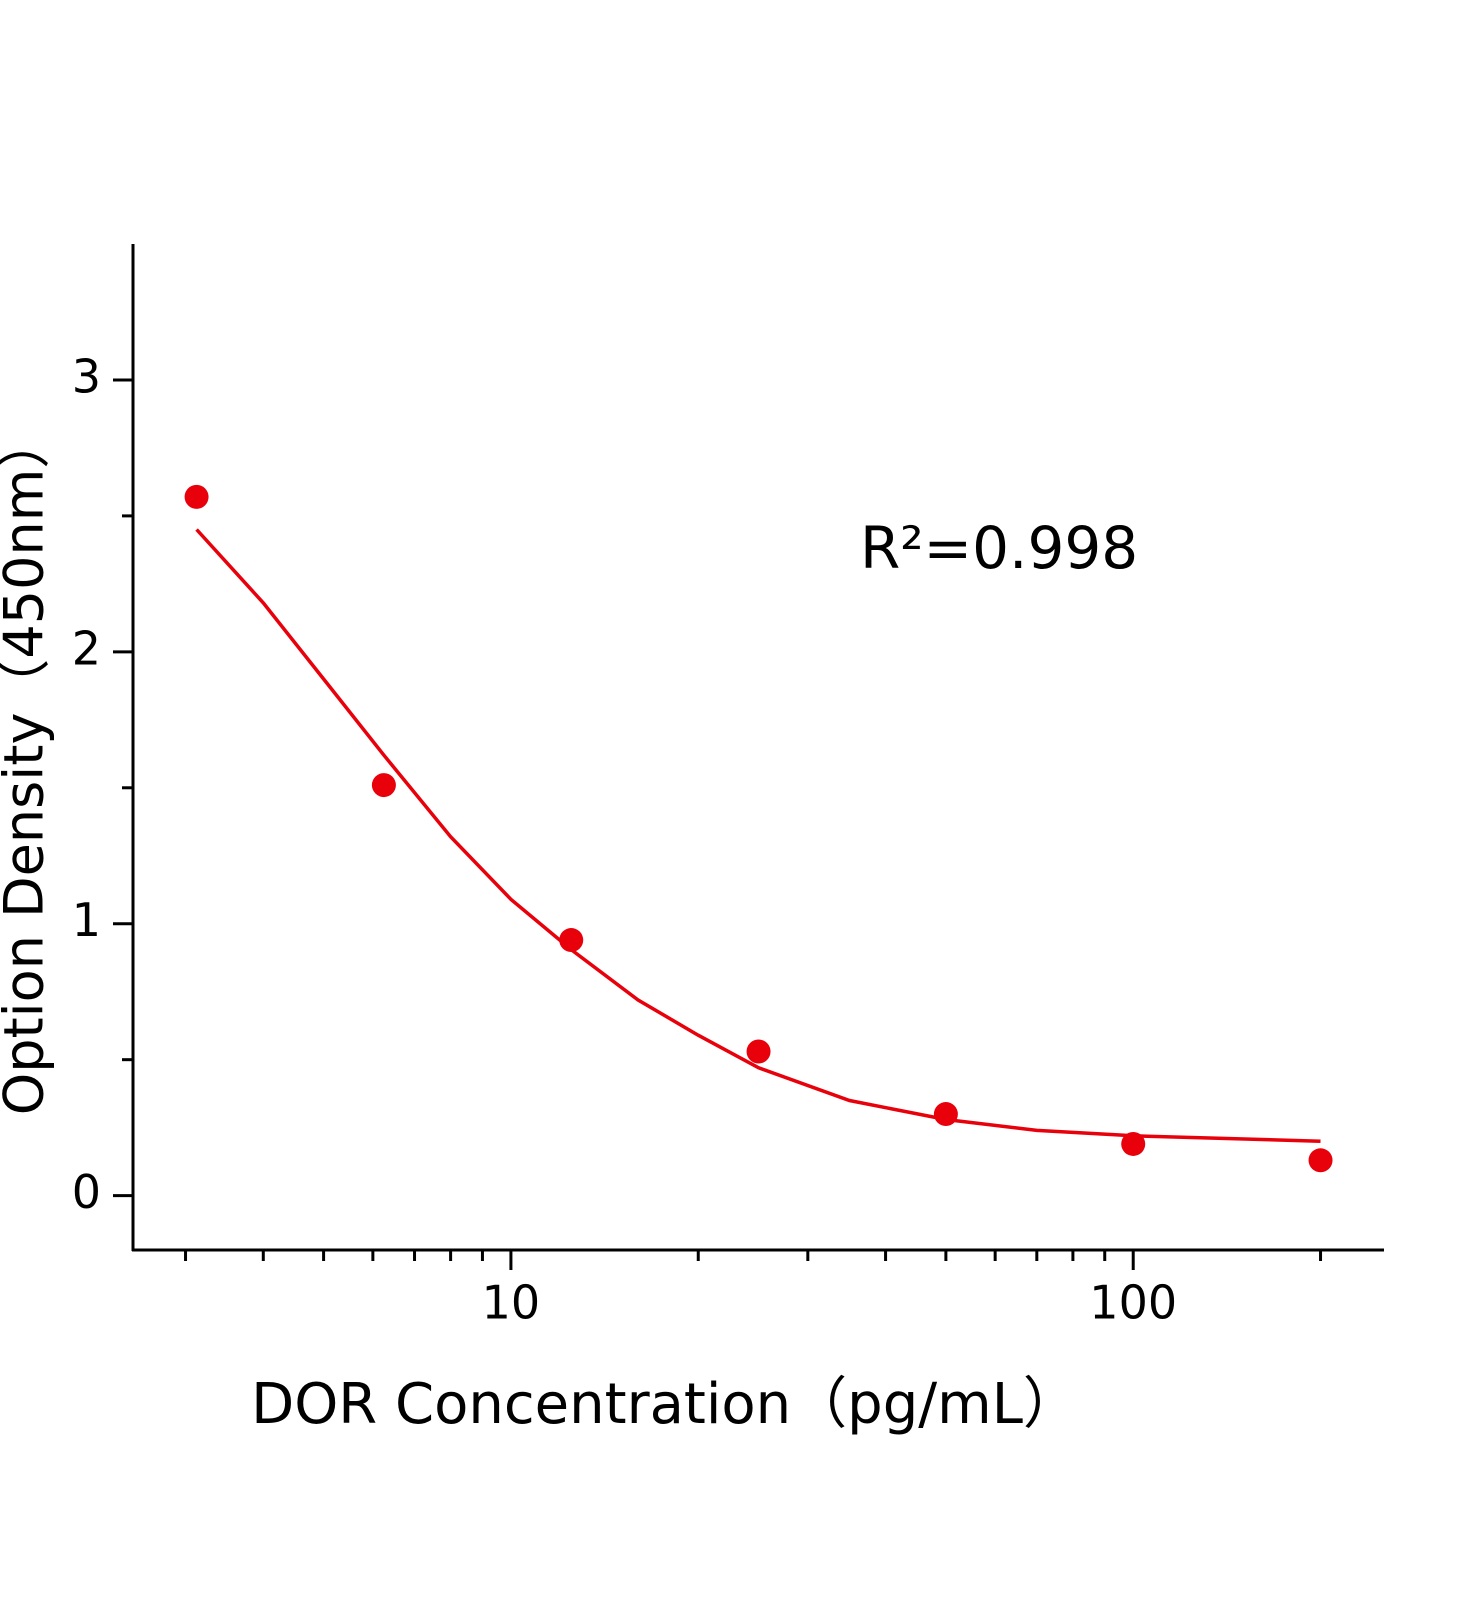 Image resolution: width=1472 pixels, height=1600 pixels. I want to click on y-tick-label: 0, so click(86, 1192).